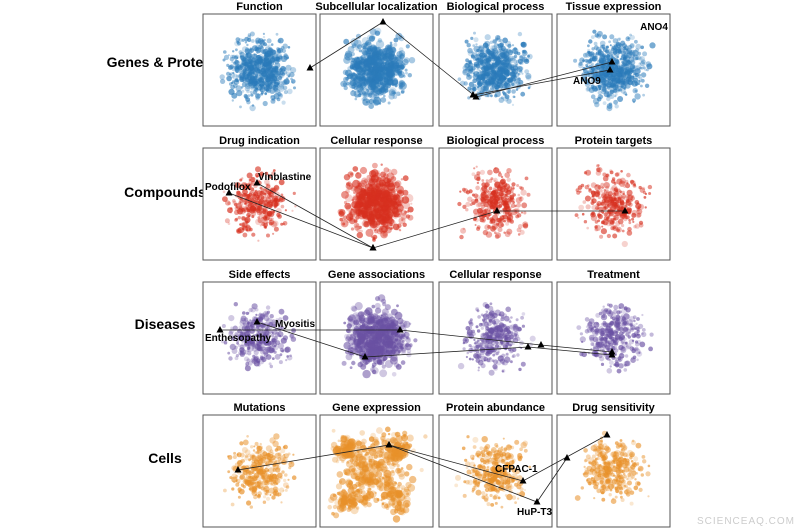 The height and width of the screenshot is (530, 800). I want to click on row-label: Compounds, so click(165, 192).